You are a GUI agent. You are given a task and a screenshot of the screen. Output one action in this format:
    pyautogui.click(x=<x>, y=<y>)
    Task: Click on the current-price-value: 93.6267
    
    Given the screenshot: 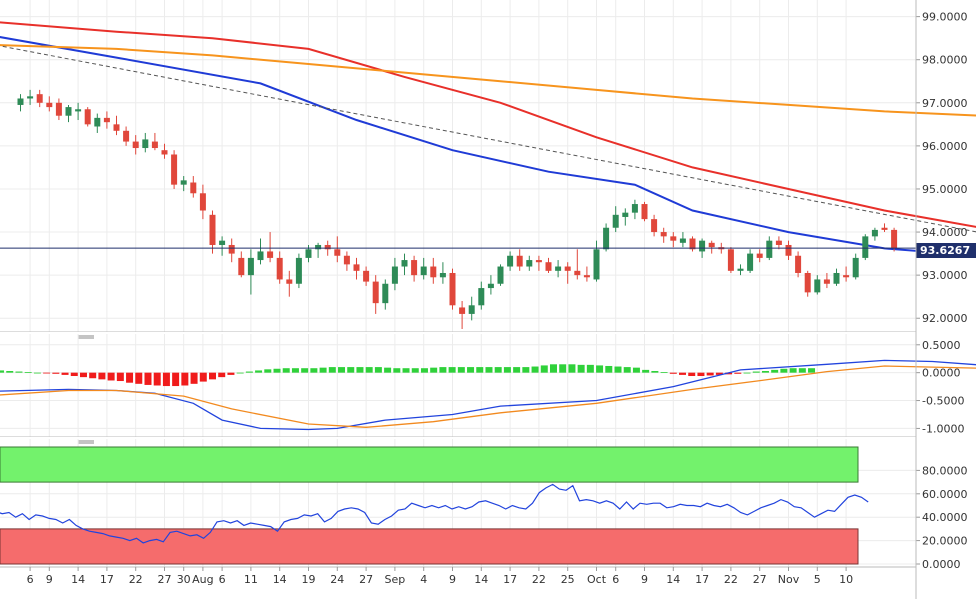 What is the action you would take?
    pyautogui.click(x=945, y=250)
    